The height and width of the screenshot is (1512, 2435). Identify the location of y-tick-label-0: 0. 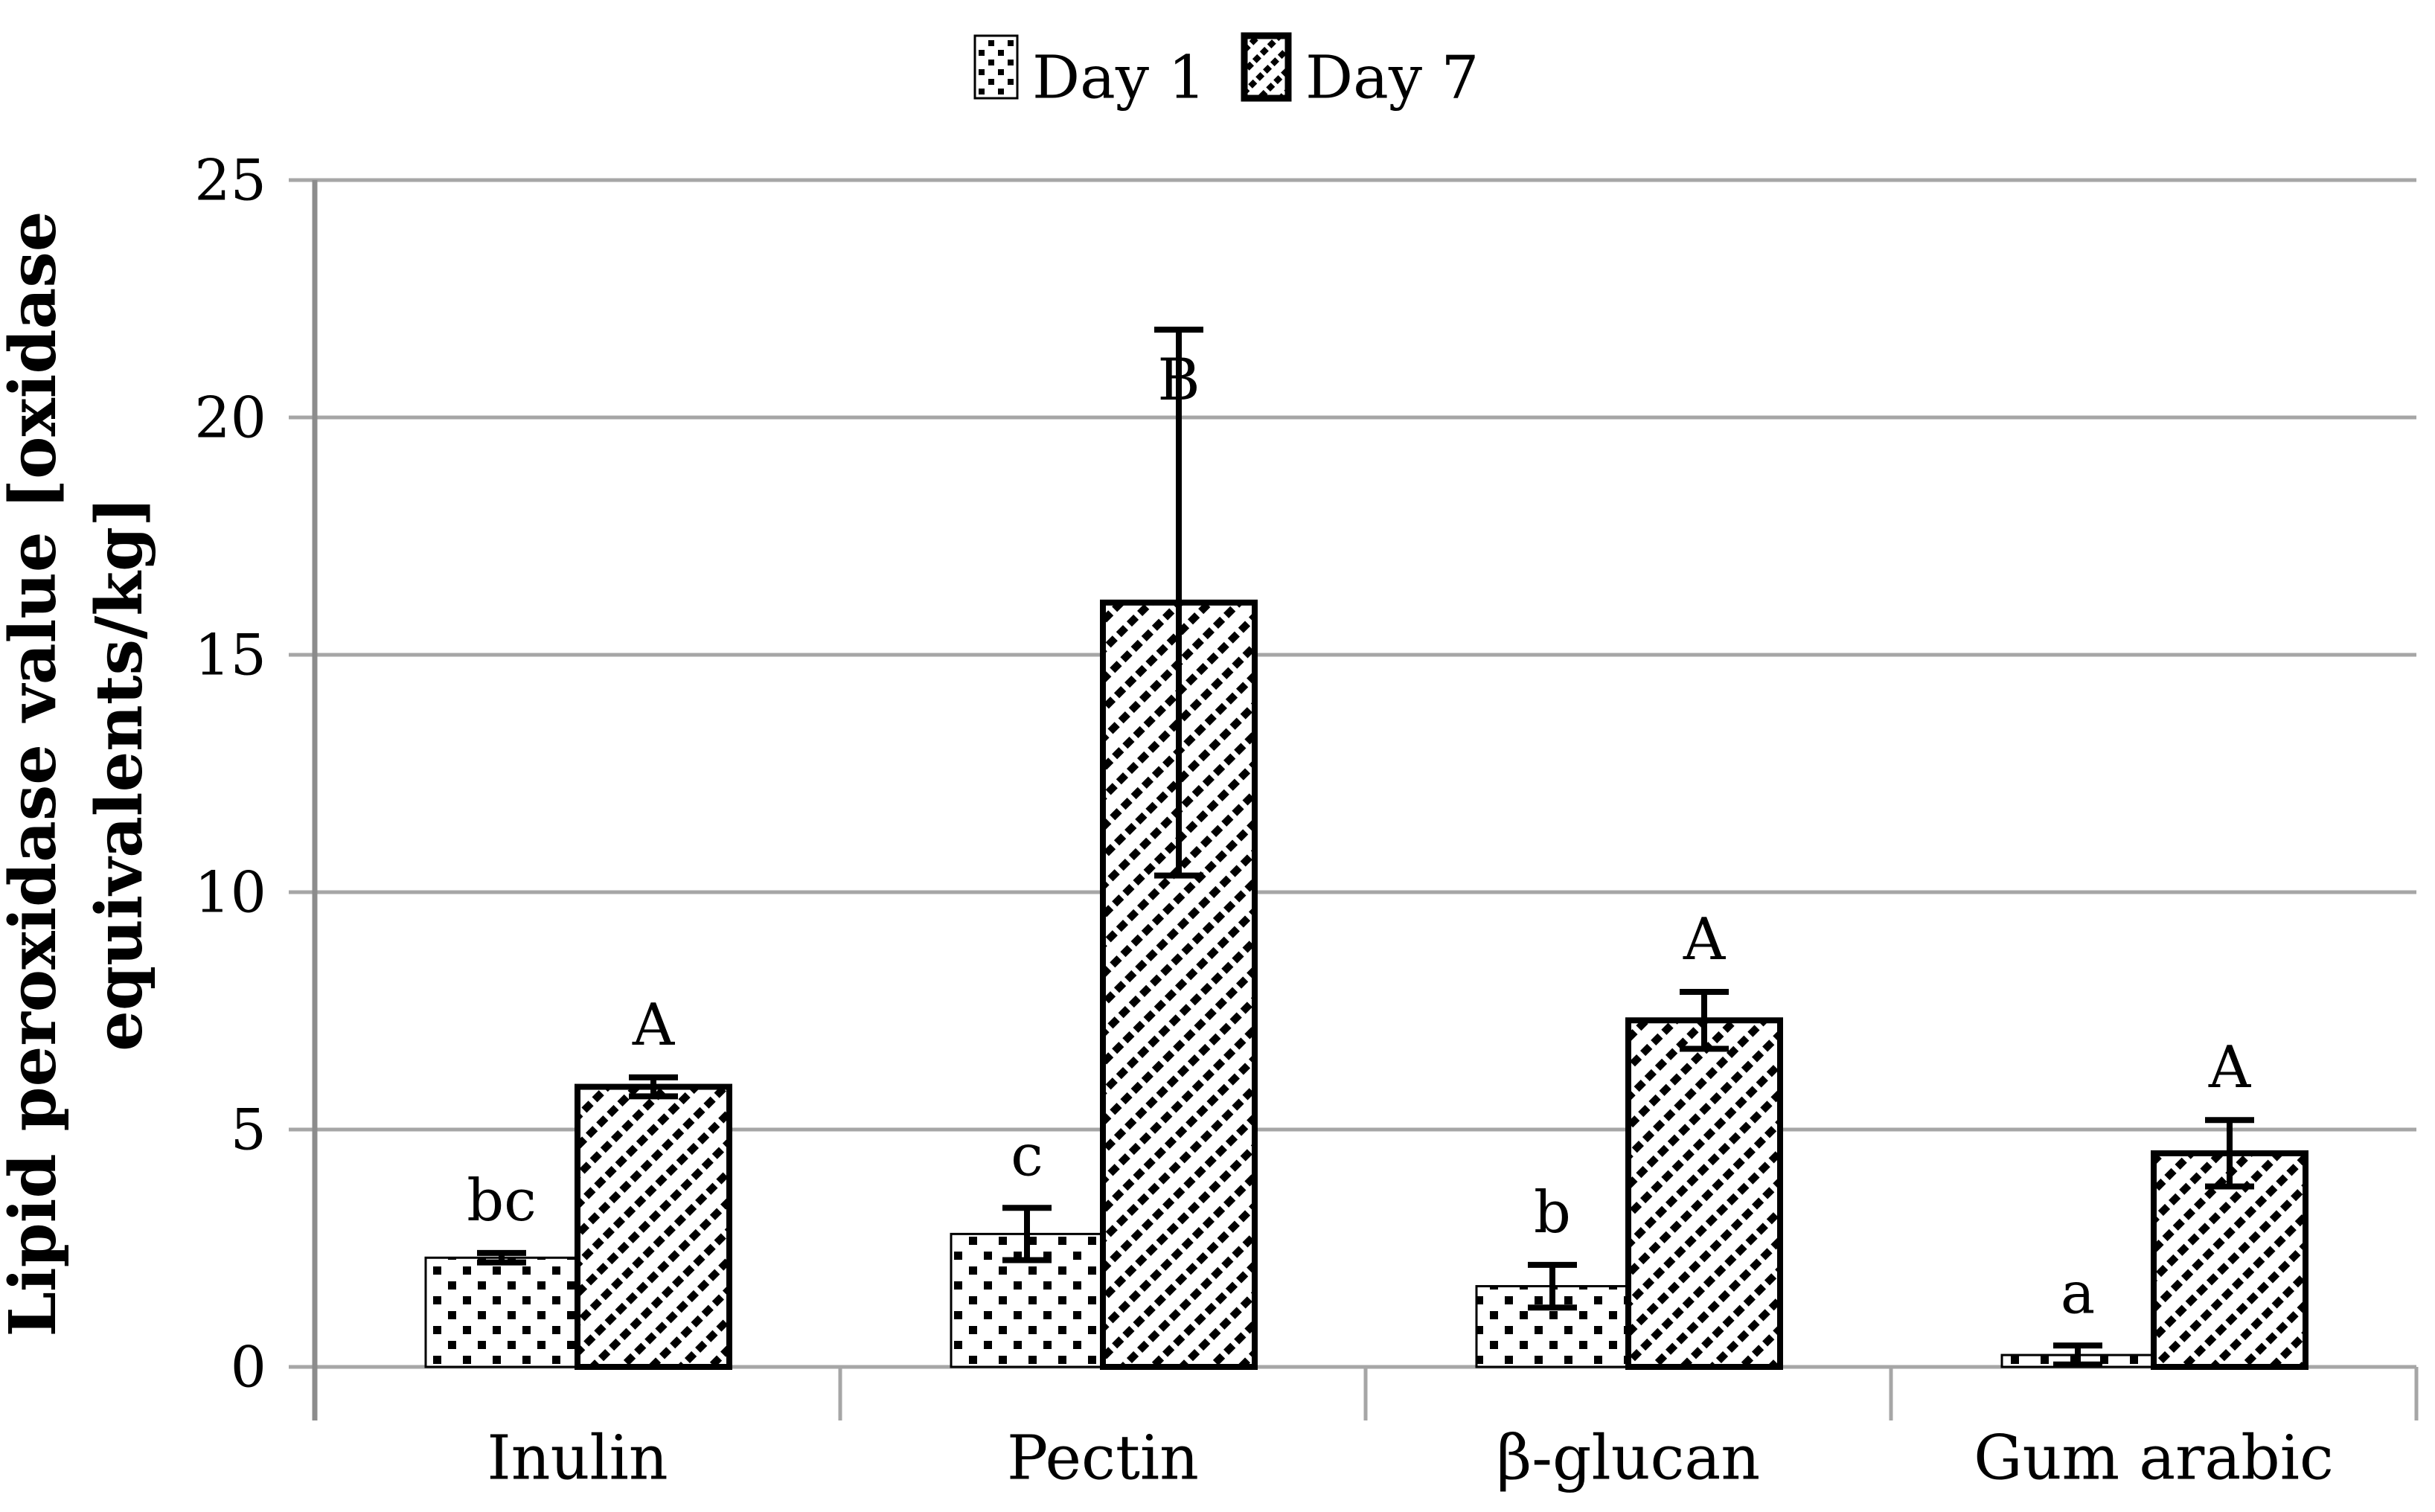
(248, 1367).